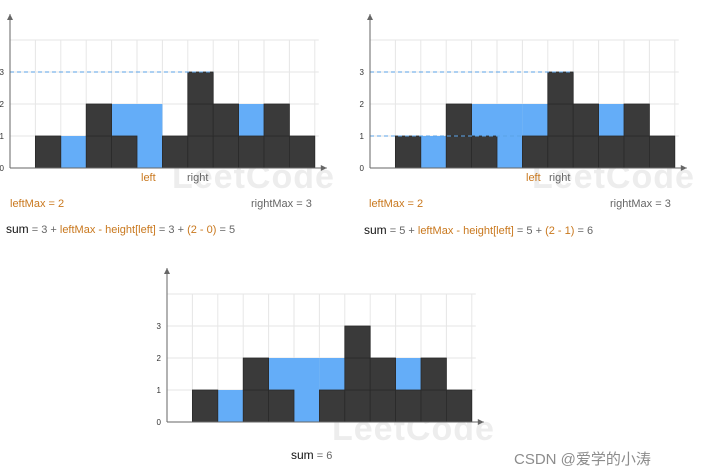 This screenshot has width=701, height=476. I want to click on sum-formula-3: sum = 6, so click(311, 455).